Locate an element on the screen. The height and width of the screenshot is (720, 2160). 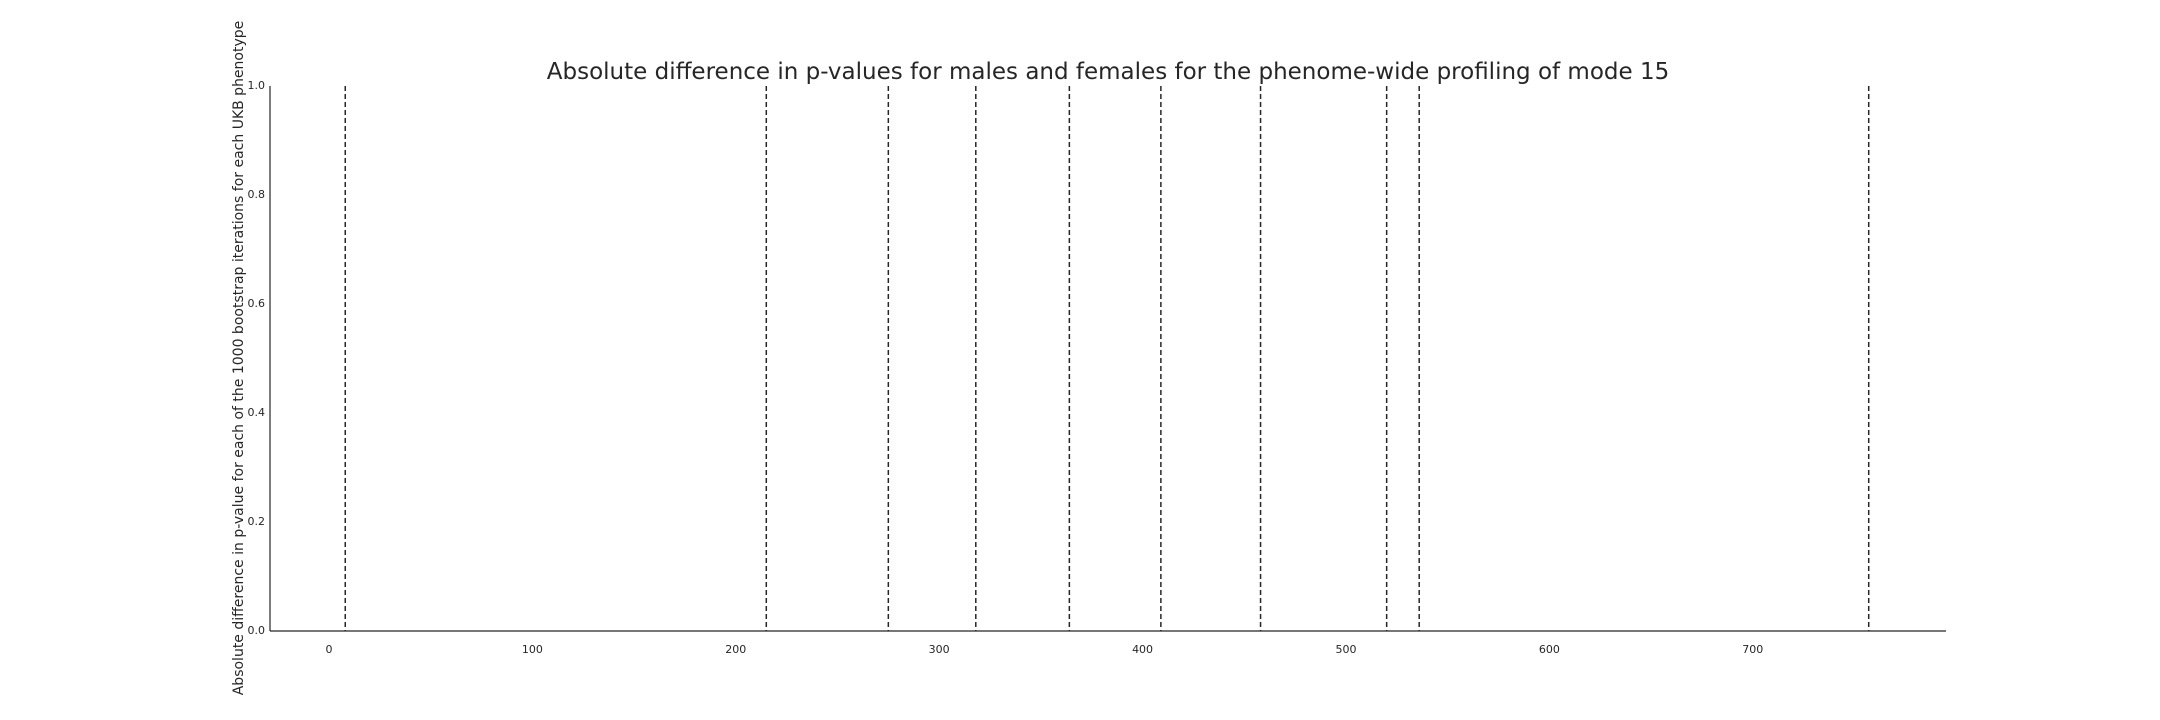
y-tick-label: 1.0 is located at coordinates (257, 85).